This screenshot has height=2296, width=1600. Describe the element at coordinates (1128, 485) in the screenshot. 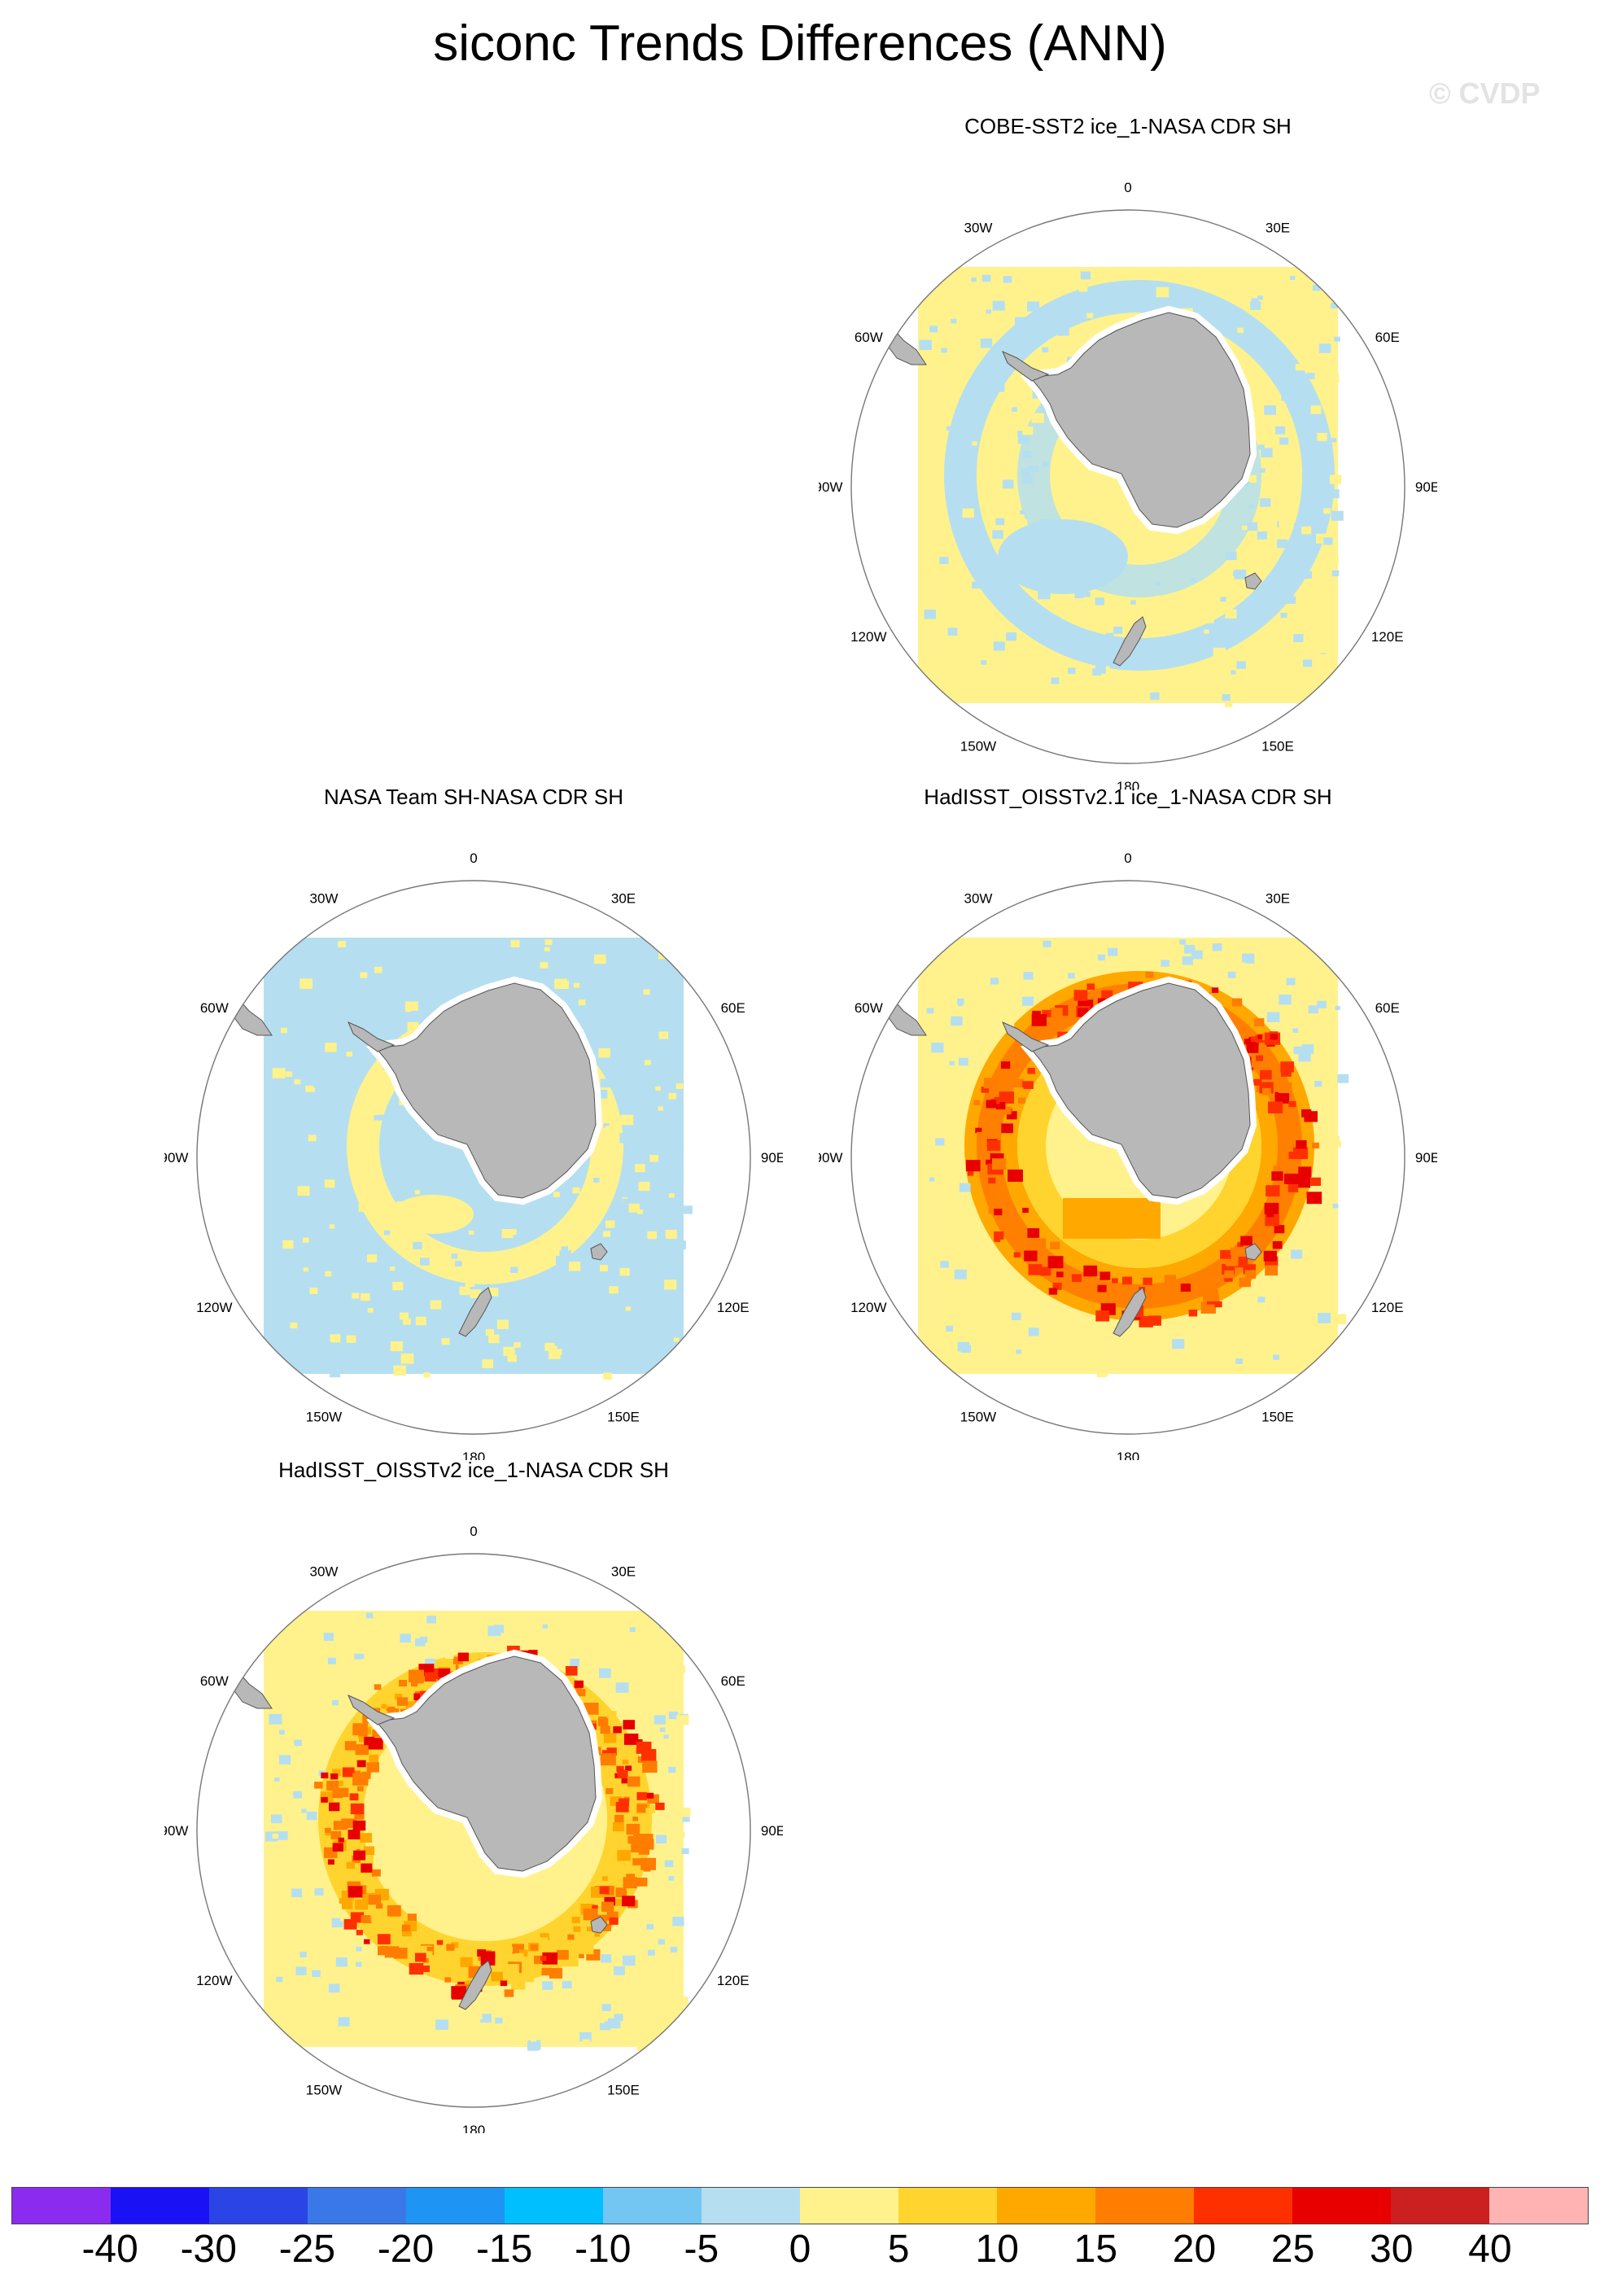

I see `polar-map-cobe: 0 30E 60E 90E 120E 150E 180 150W 120W 90W 60W 30W` at that location.